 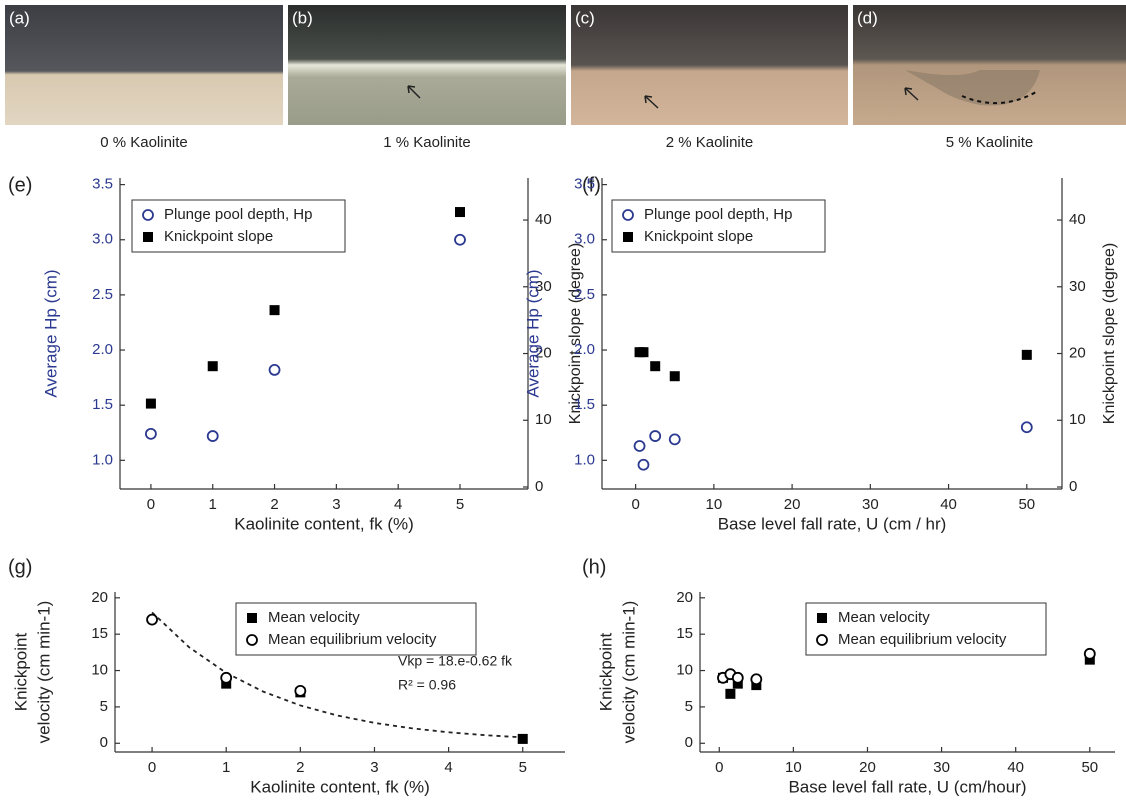 What do you see at coordinates (302, 17) in the screenshot?
I see `photo-label: (b)` at bounding box center [302, 17].